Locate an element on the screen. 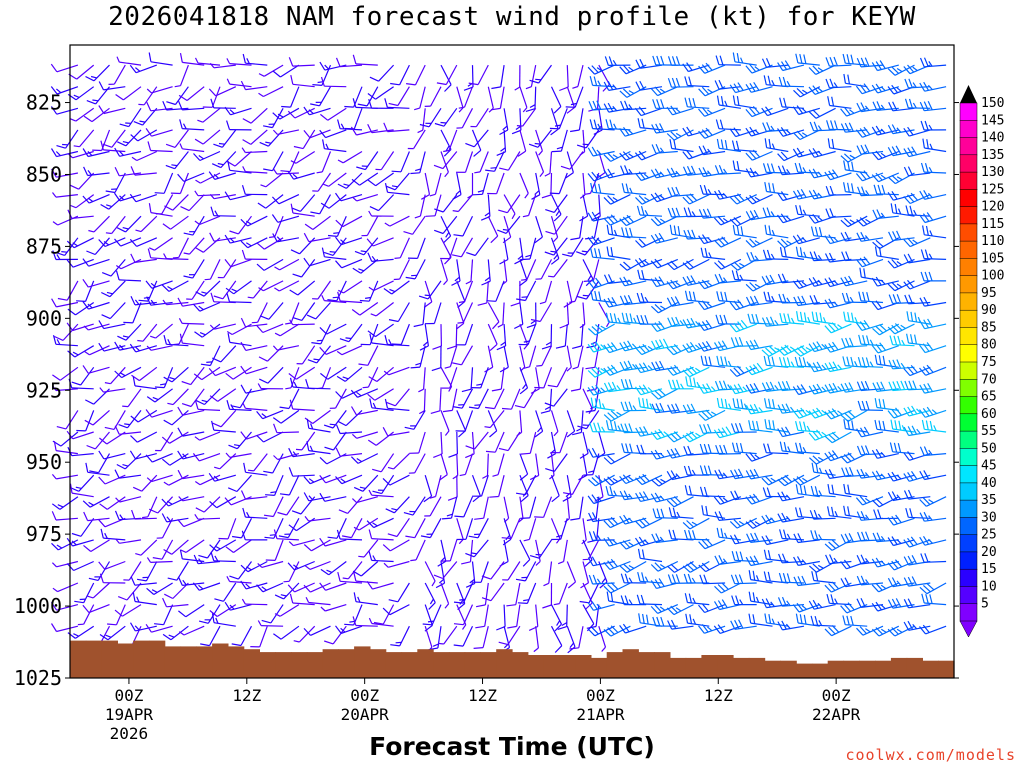 The height and width of the screenshot is (768, 1024). x-tick-date: 22APR is located at coordinates (836, 714).